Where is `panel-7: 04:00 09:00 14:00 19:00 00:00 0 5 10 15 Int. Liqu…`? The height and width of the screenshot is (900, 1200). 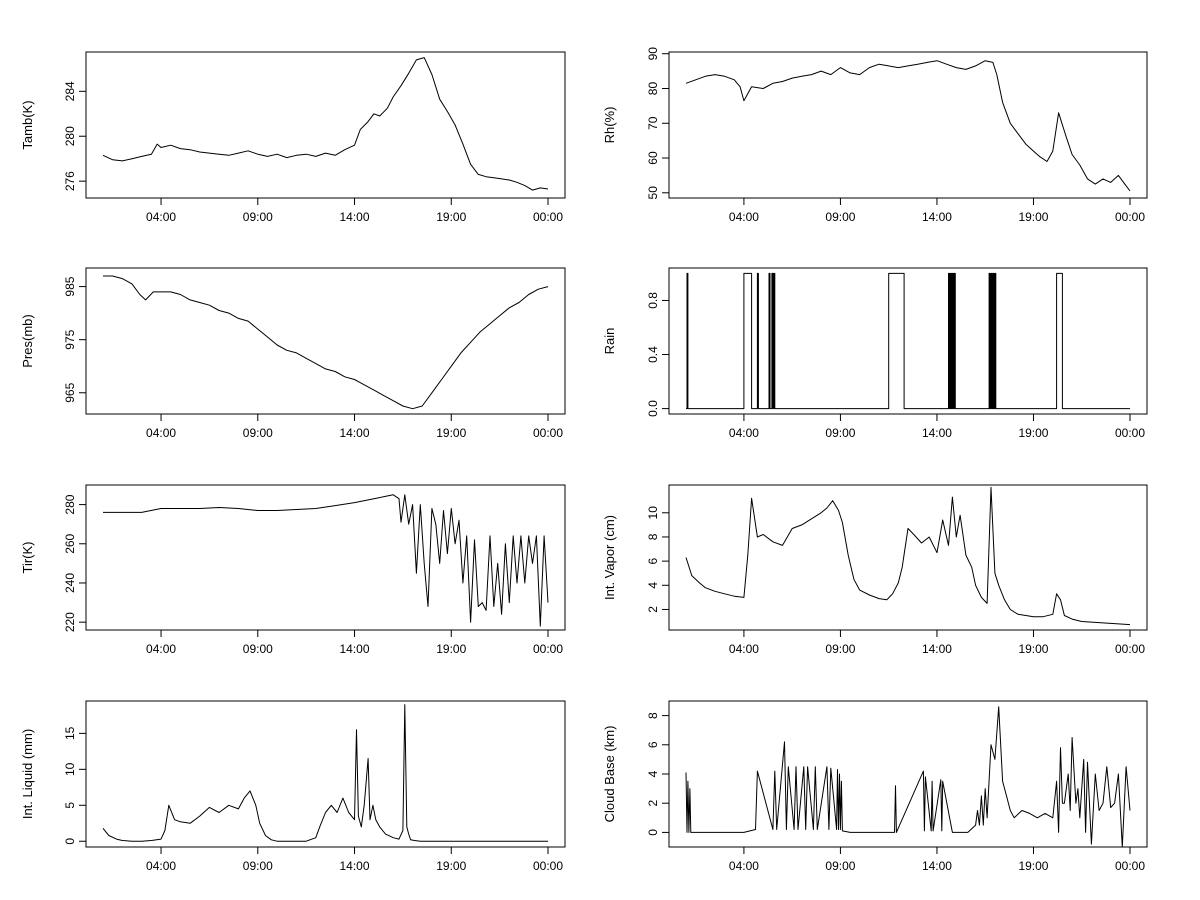 panel-7: 04:00 09:00 14:00 19:00 00:00 0 5 10 15 Int. Liqu… is located at coordinates (293, 786).